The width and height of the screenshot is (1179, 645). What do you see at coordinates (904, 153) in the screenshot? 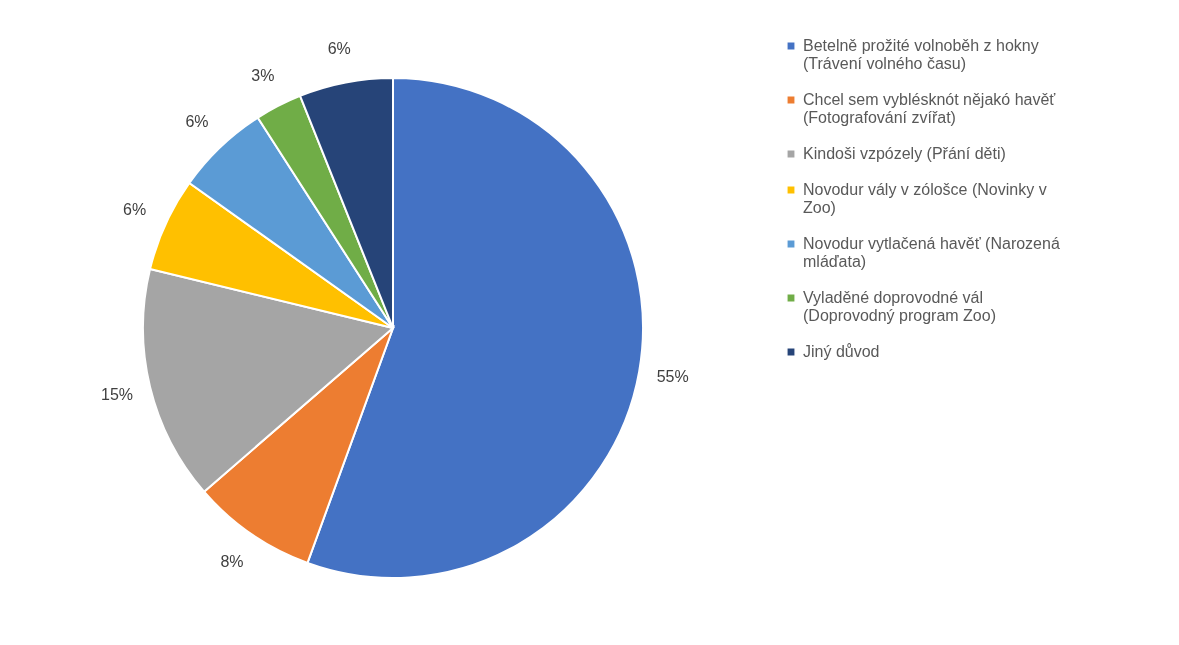
I see `legend-label: Kindoši vzpózely (Přání děti)` at bounding box center [904, 153].